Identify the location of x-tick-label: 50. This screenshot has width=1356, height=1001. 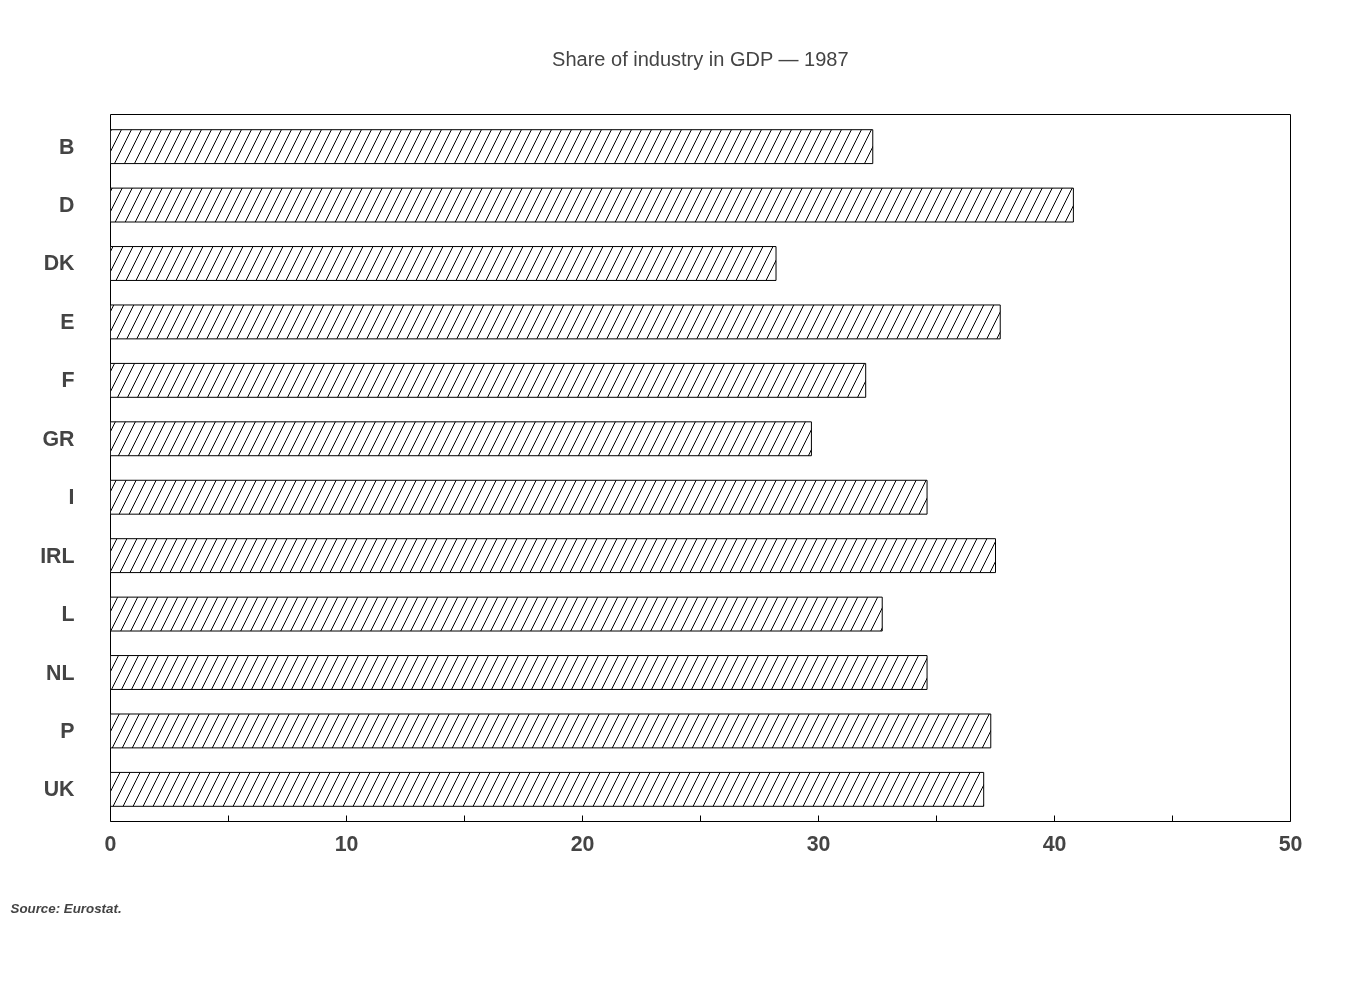
(1290, 843).